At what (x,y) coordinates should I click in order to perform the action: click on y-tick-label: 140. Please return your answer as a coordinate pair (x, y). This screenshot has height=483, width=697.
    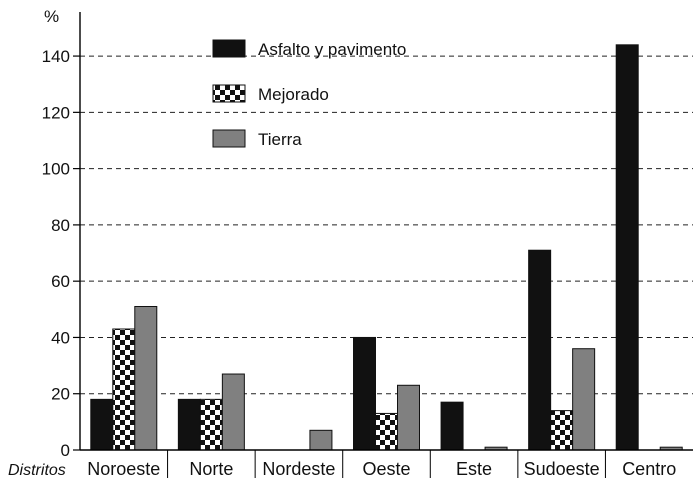
    Looking at the image, I should click on (56, 56).